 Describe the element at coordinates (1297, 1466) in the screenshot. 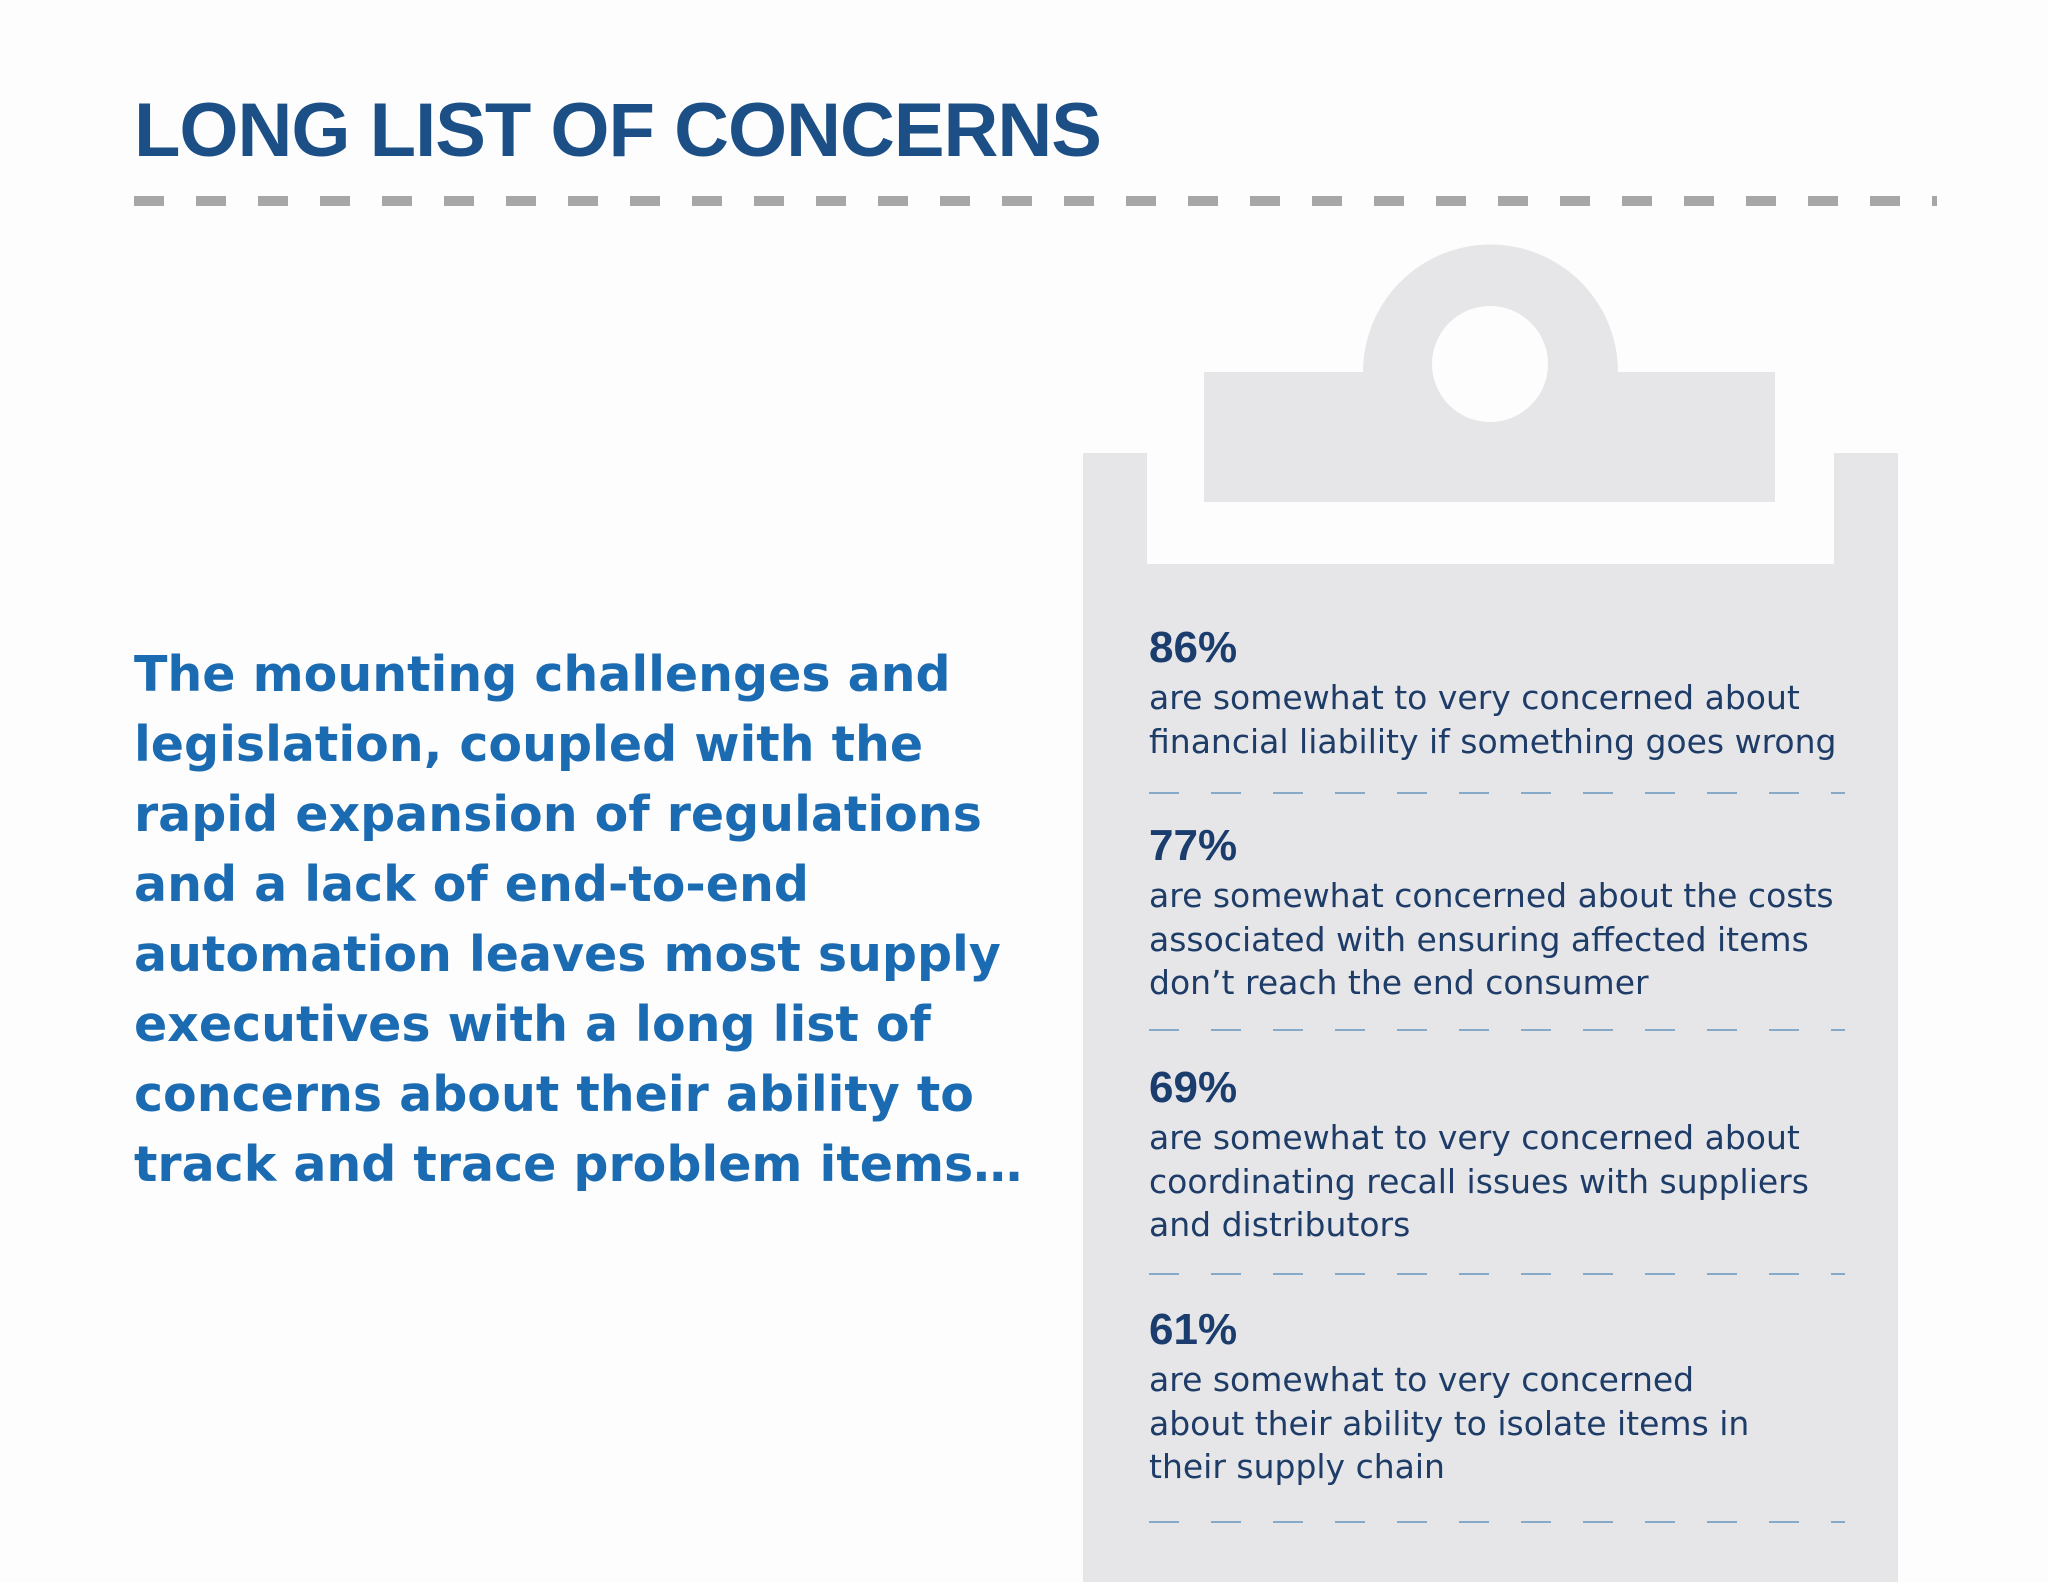

I see `stat-description-line: their supply chain` at that location.